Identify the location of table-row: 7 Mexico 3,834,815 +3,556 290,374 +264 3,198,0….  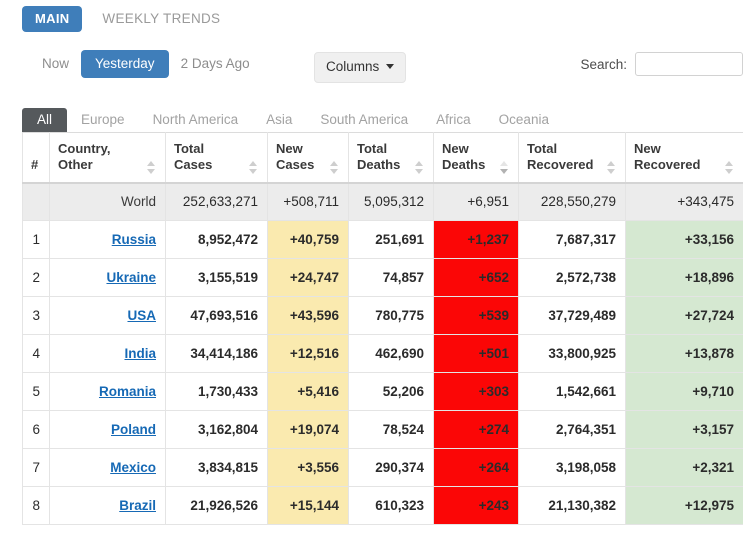
(382, 467).